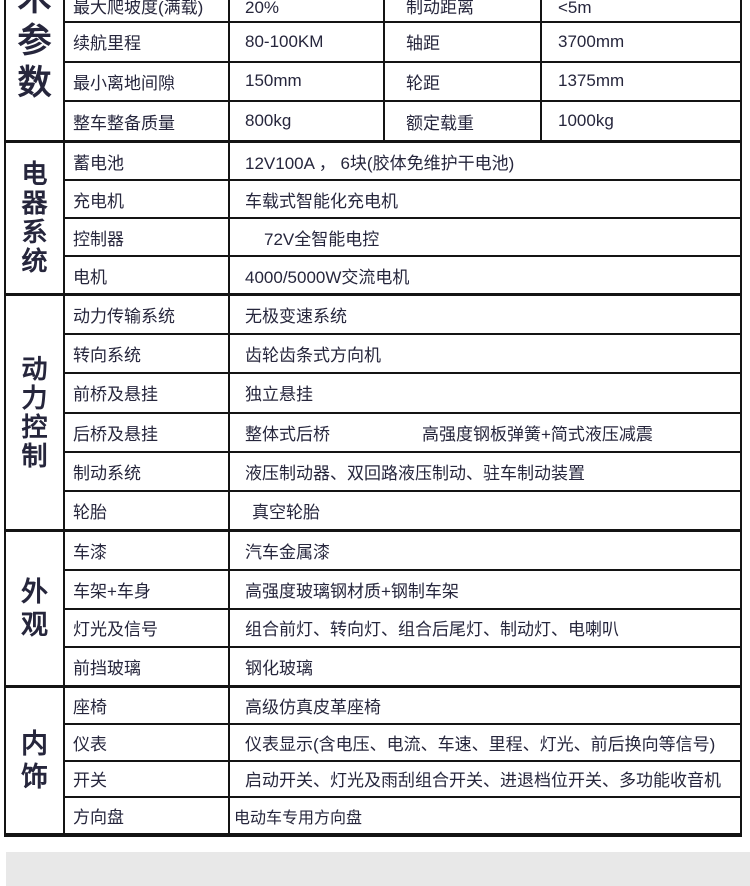 Image resolution: width=750 pixels, height=886 pixels. What do you see at coordinates (287, 434) in the screenshot?
I see `param-value-part1: 整体式后桥` at bounding box center [287, 434].